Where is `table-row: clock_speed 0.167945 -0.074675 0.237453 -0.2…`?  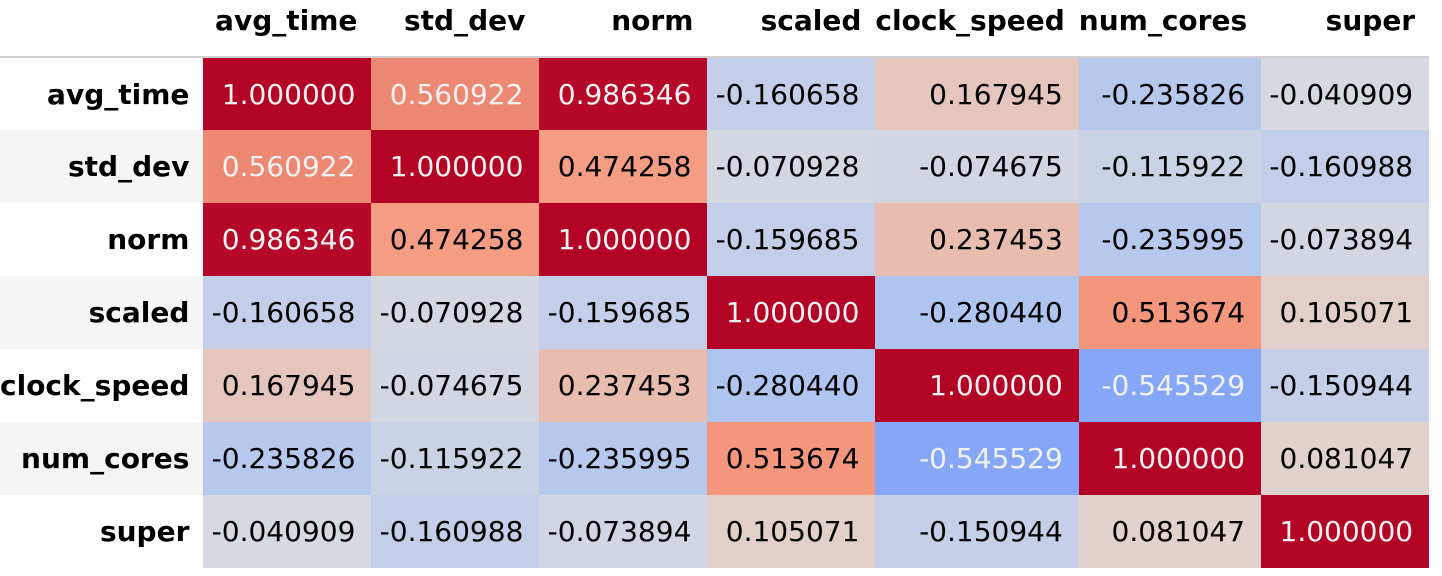 table-row: clock_speed 0.167945 -0.074675 0.237453 -0.2… is located at coordinates (715, 385).